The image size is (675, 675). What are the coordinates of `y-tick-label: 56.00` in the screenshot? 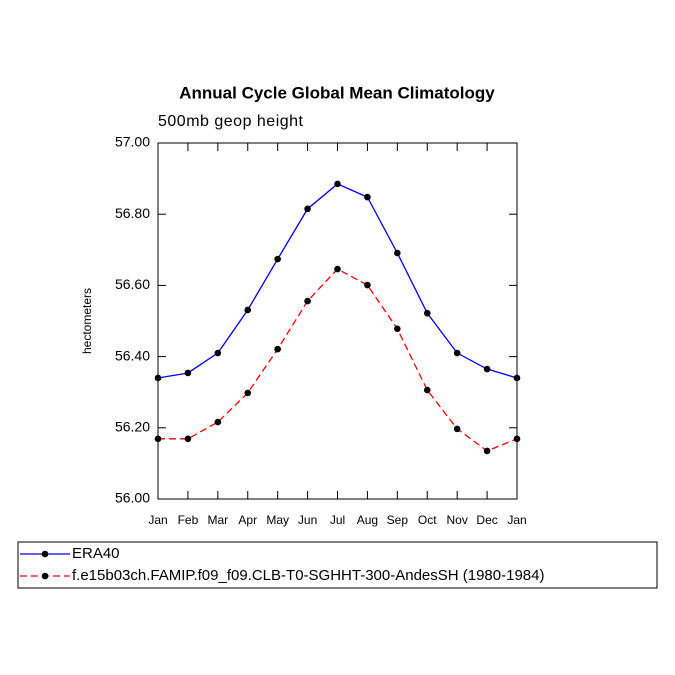 It's located at (132, 498).